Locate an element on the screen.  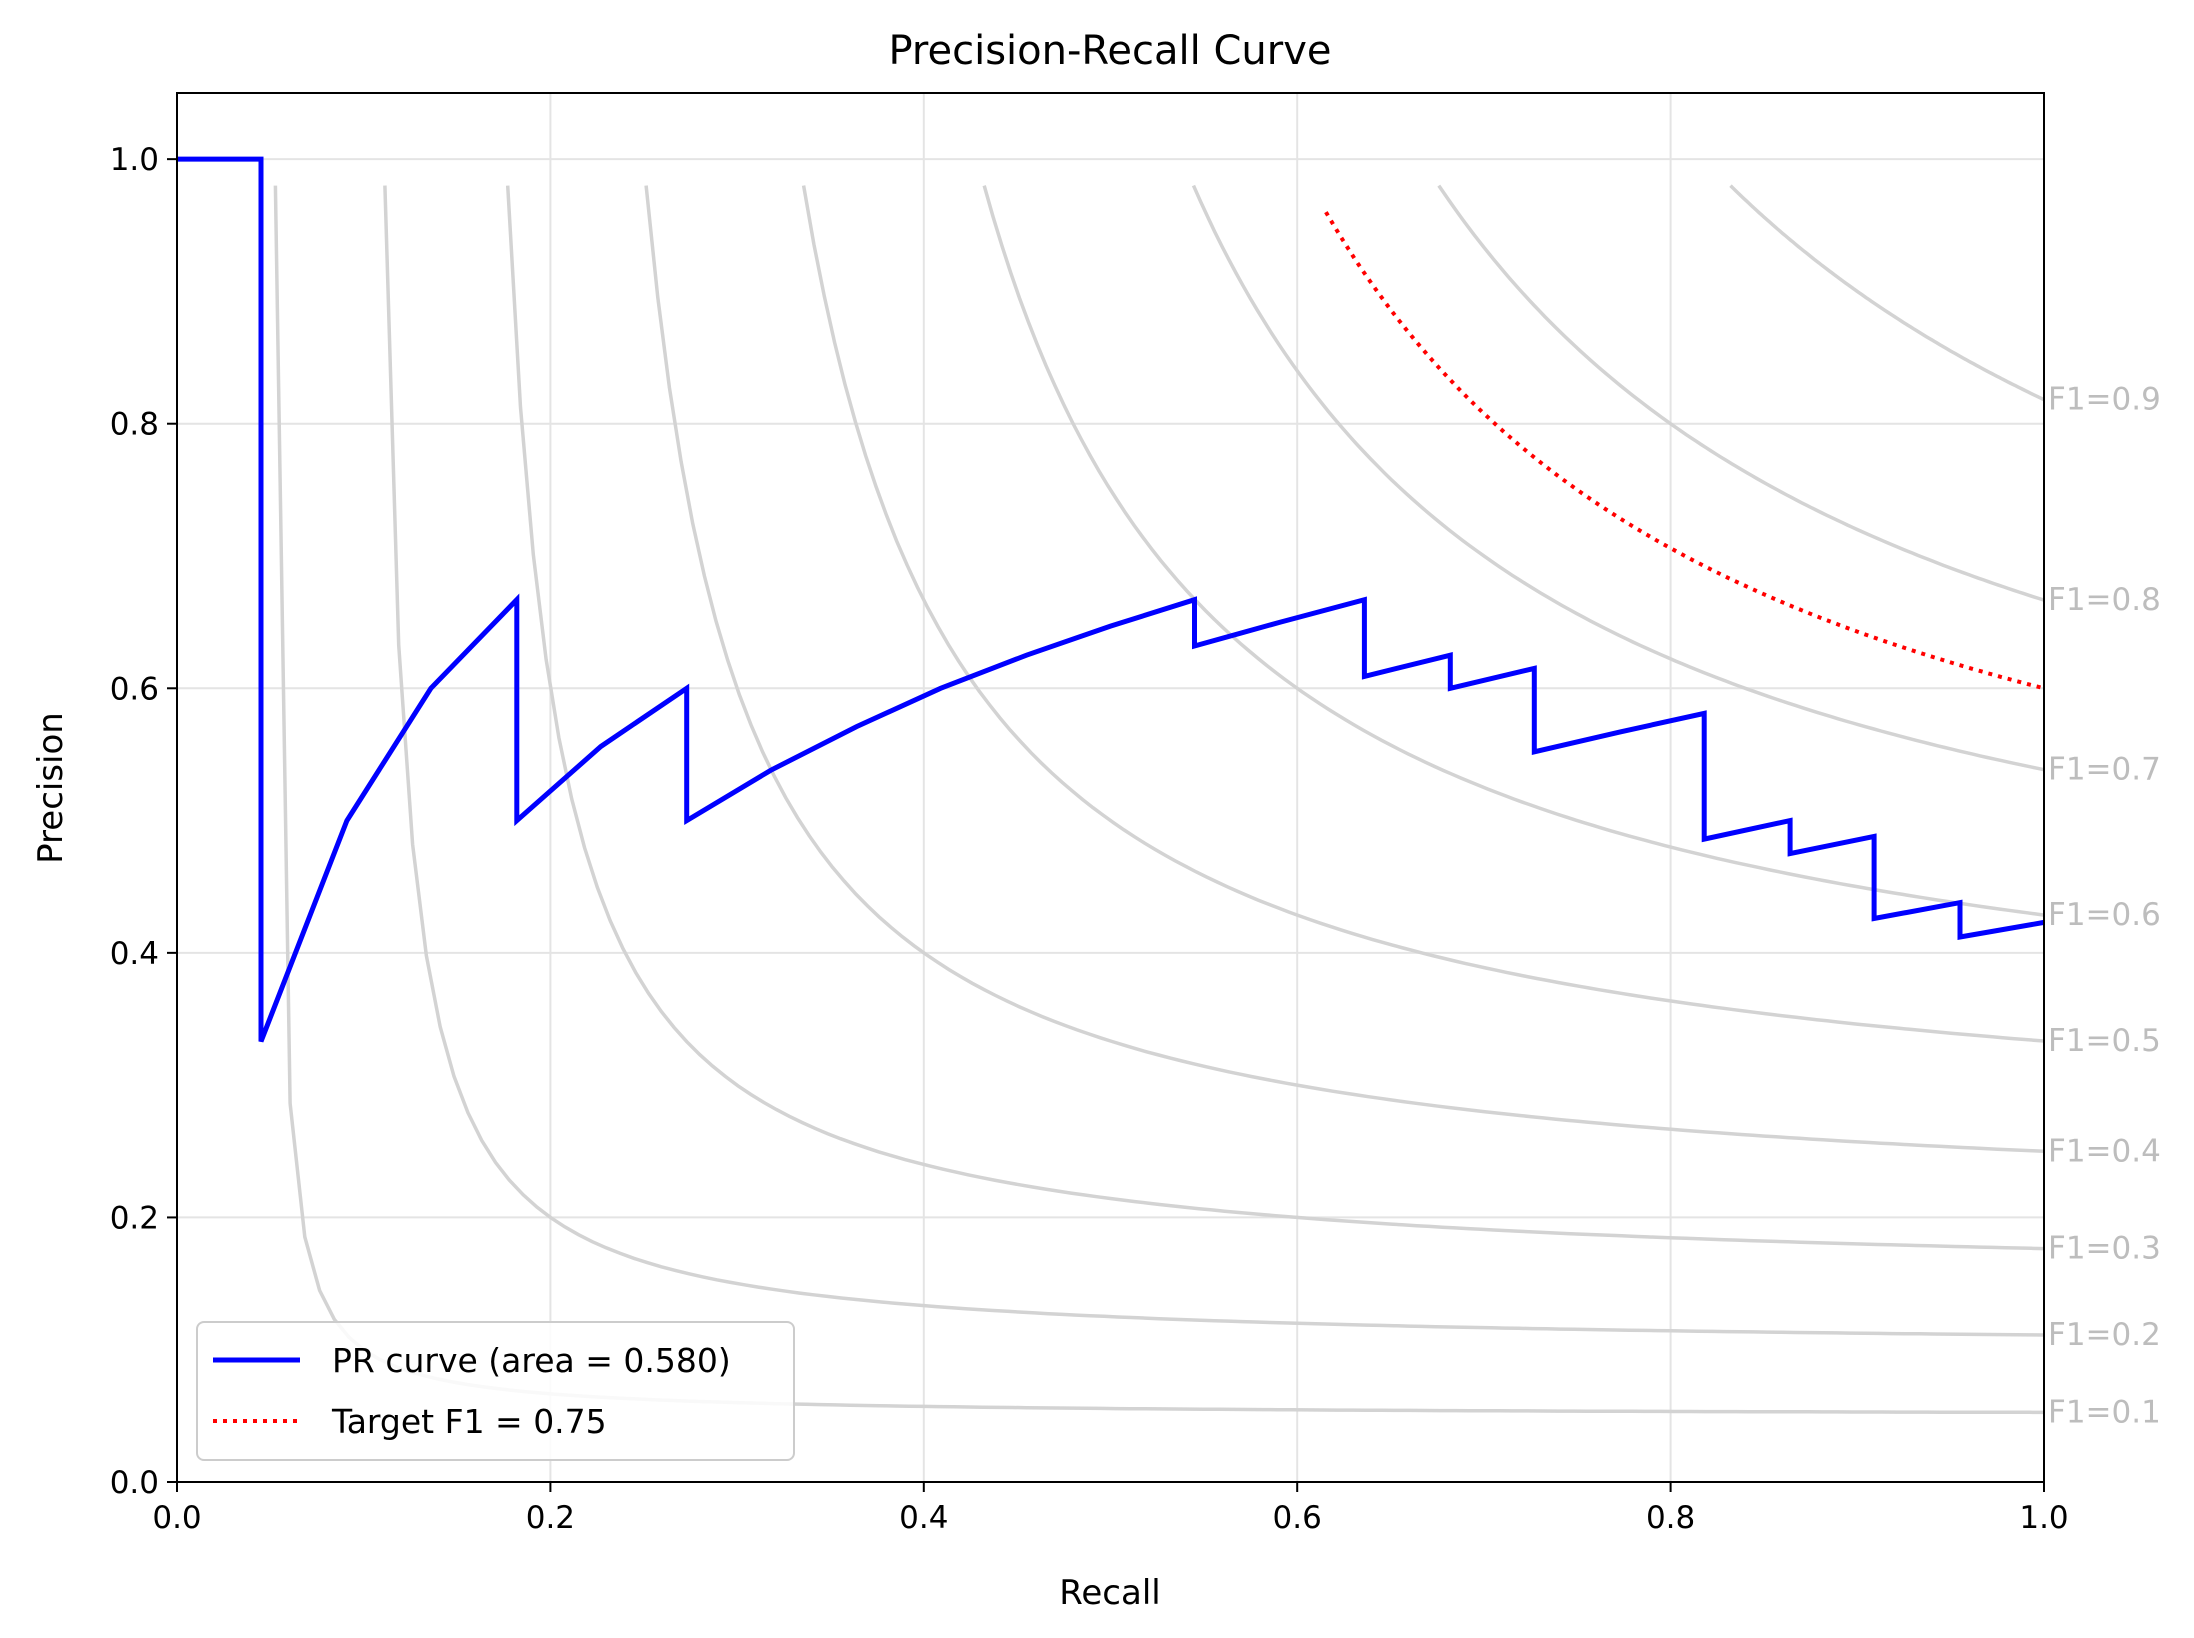
y-tick-label: 0.2 is located at coordinates (134, 1218).